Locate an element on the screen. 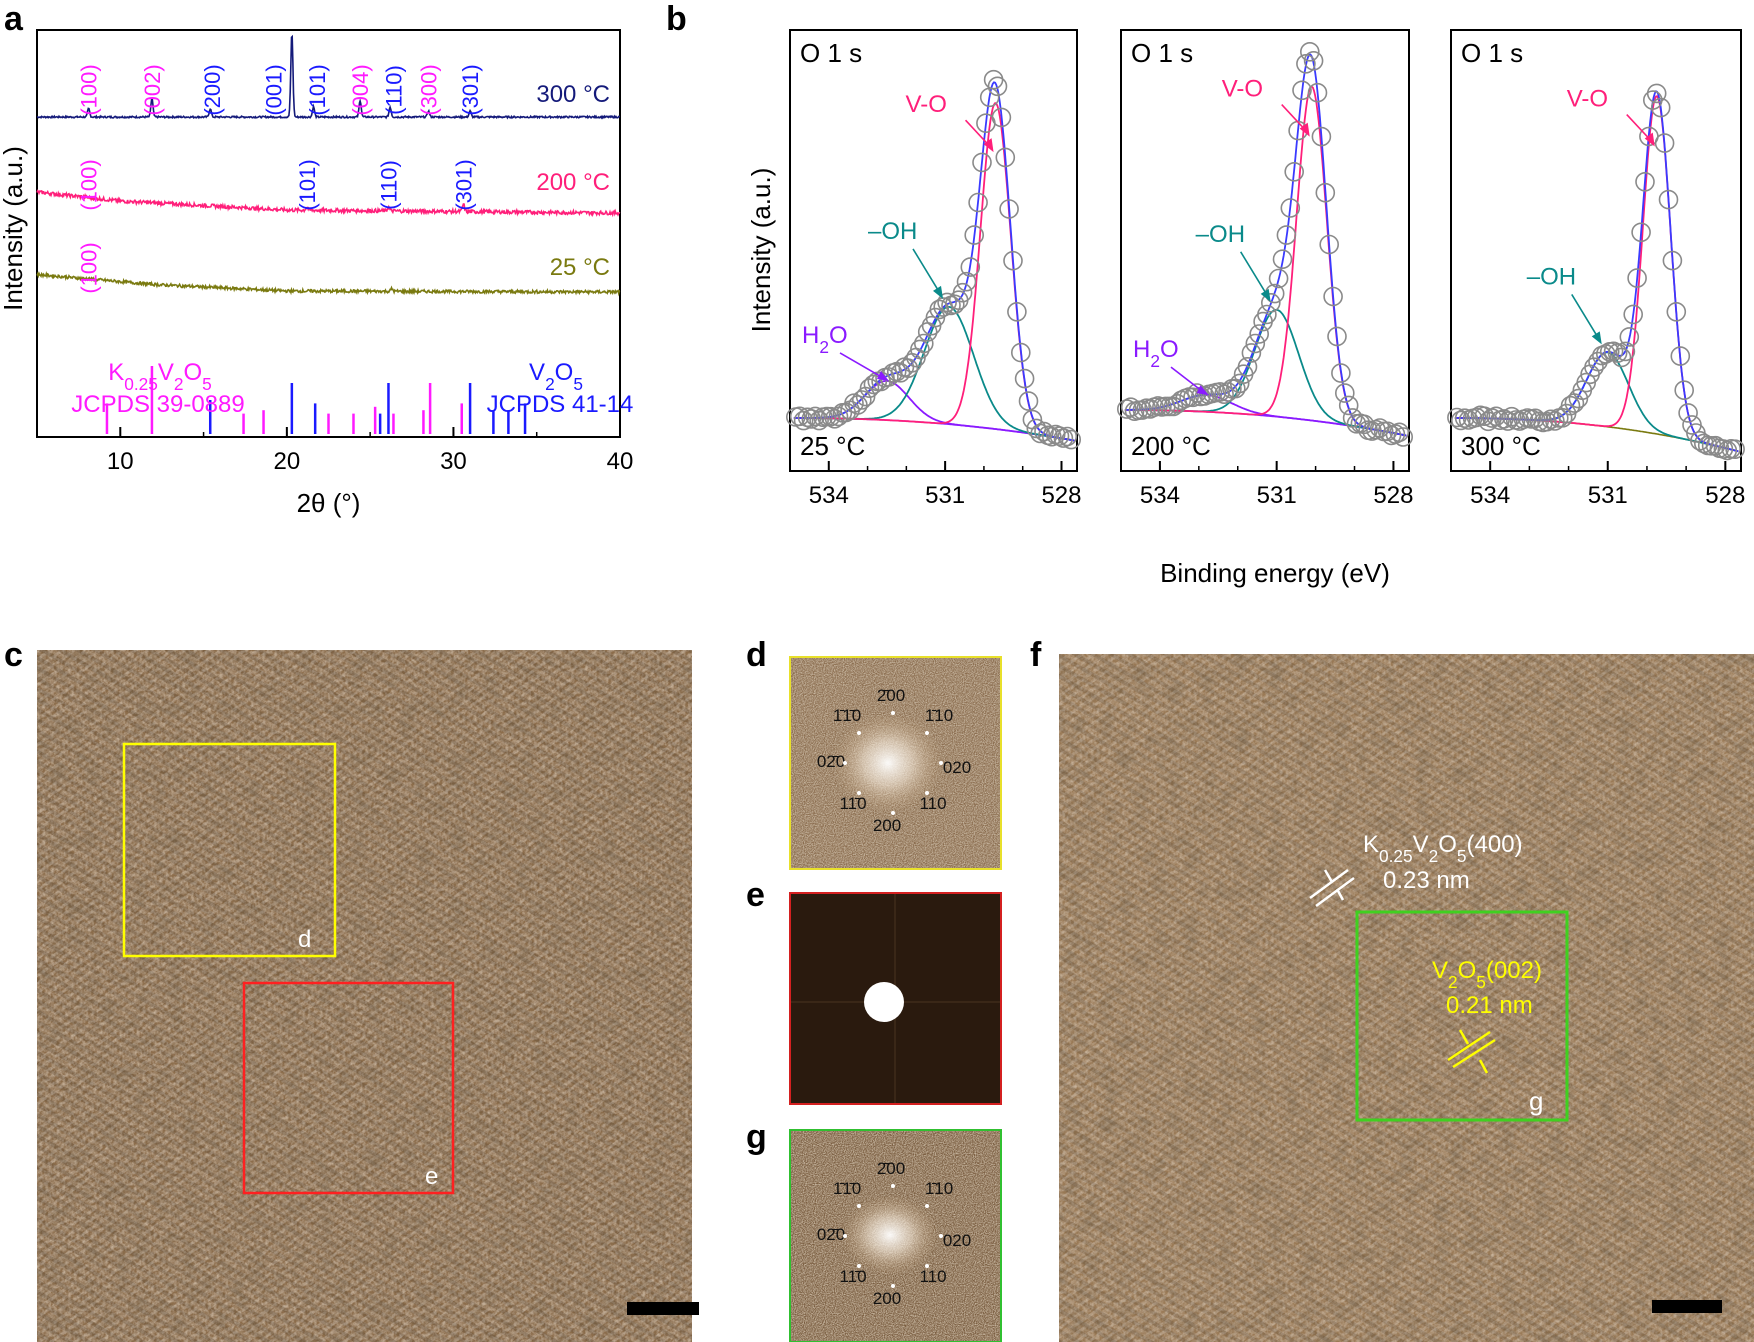  xrd-ref-label-k-part: V is located at coordinates (166, 372).